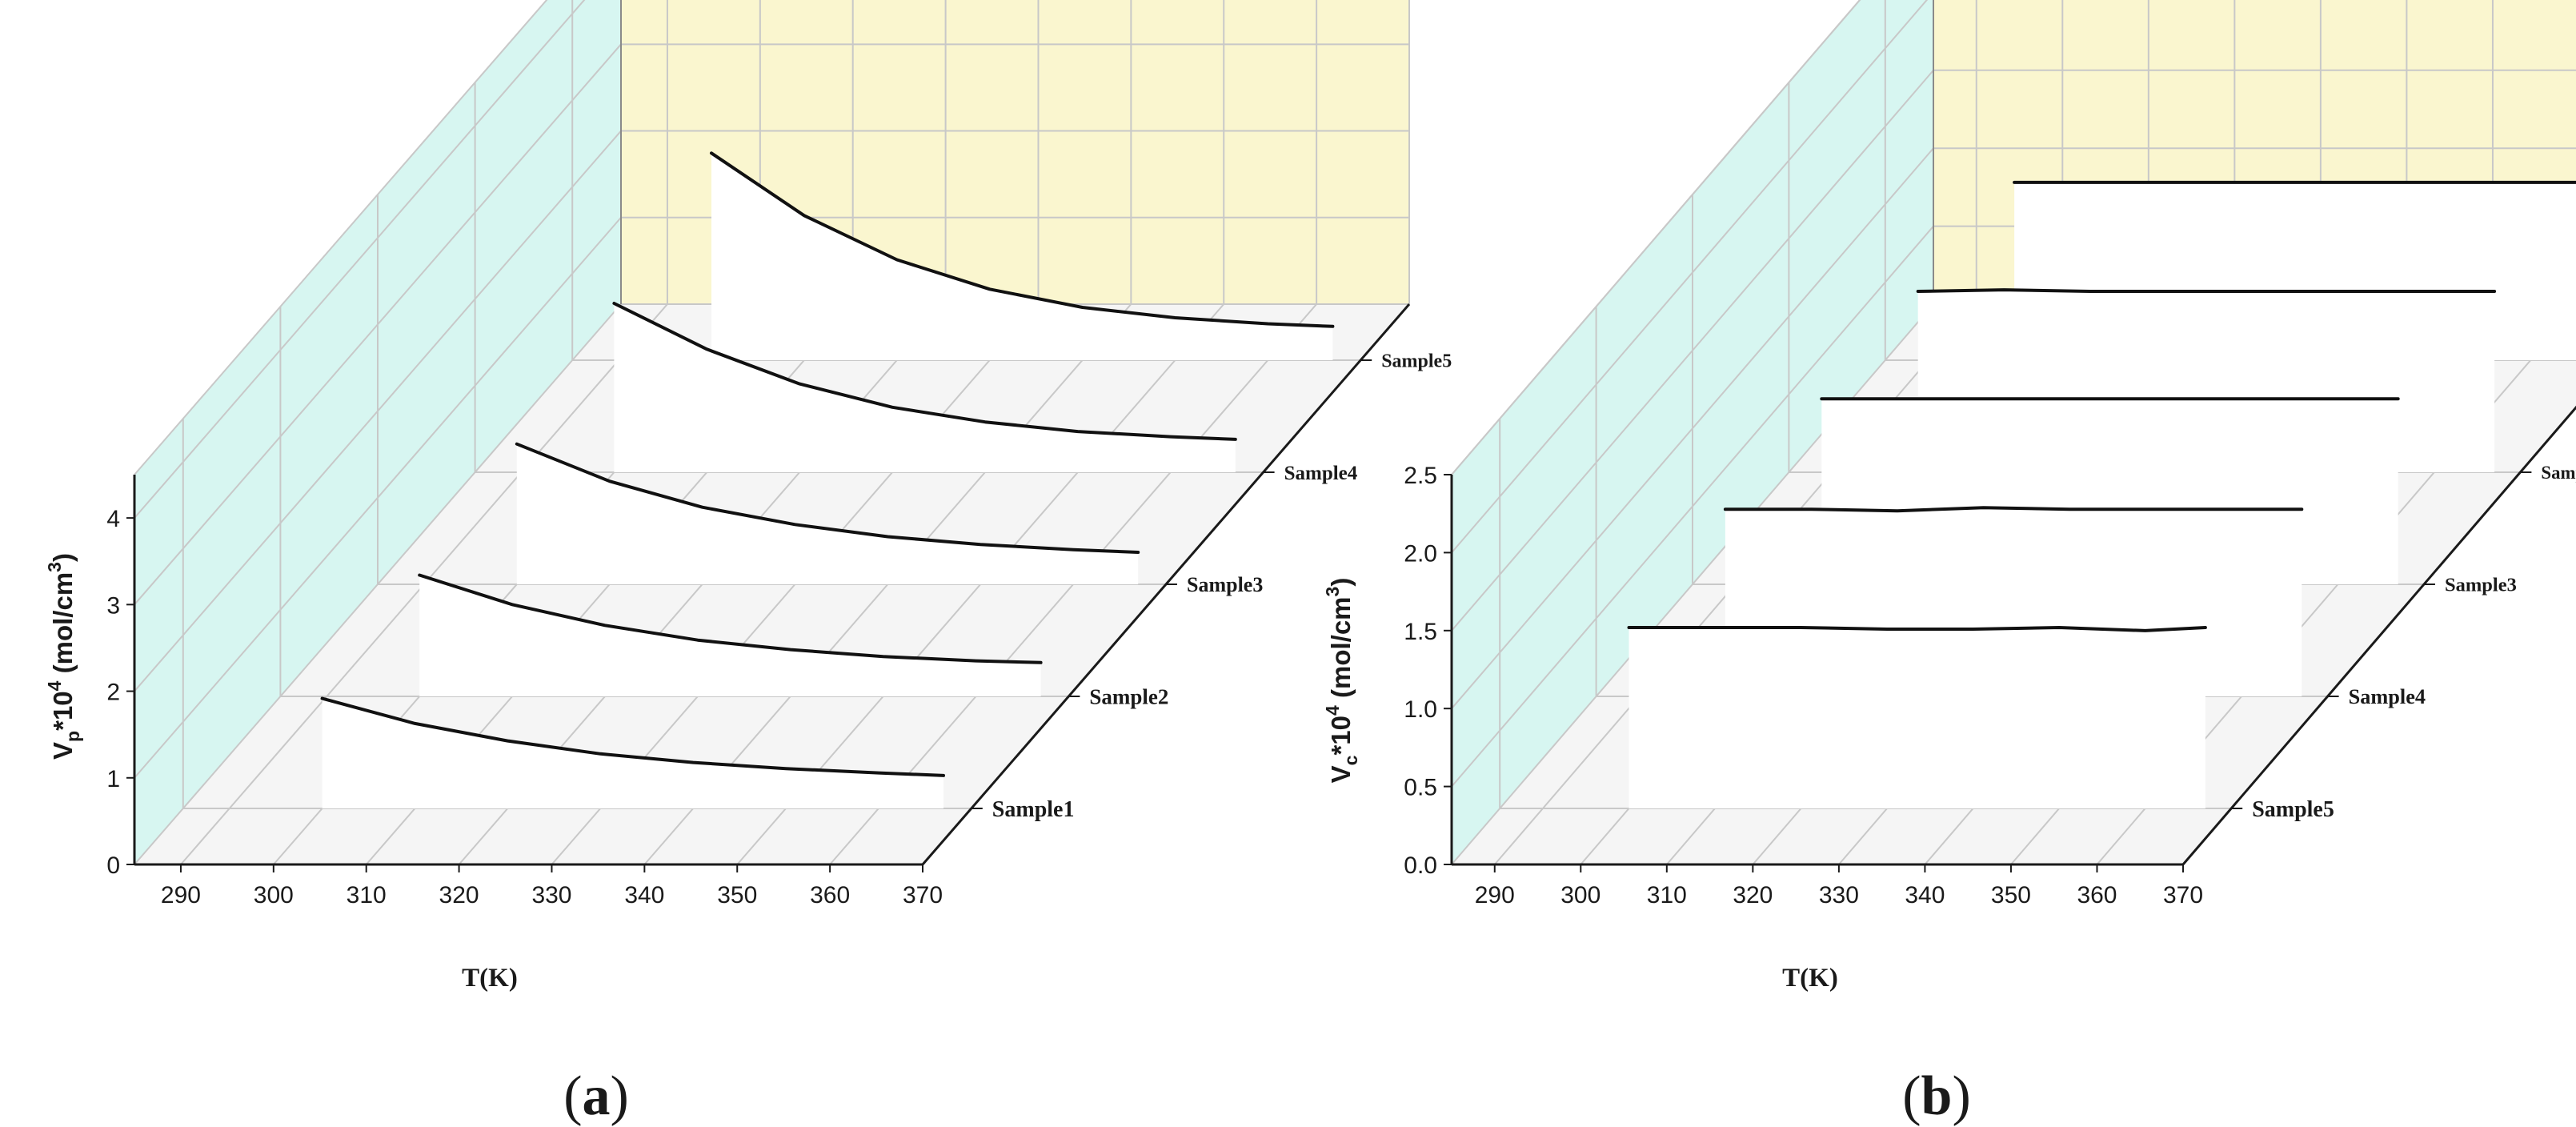 This screenshot has height=1127, width=2576. I want to click on y-tick-label: 4, so click(113, 519).